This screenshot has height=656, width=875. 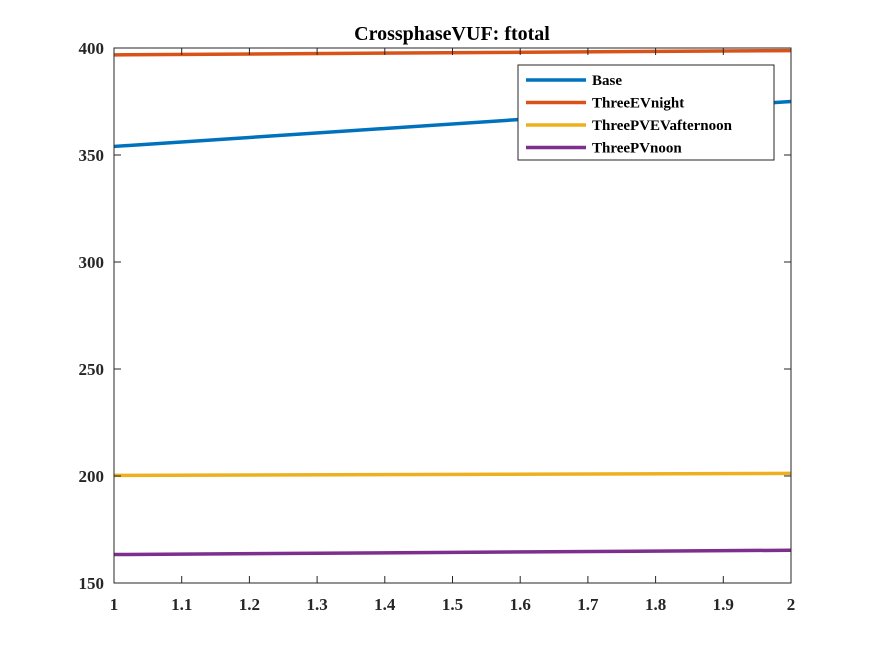 What do you see at coordinates (452, 34) in the screenshot?
I see `chart-title: CrossphaseVUF: ftotal` at bounding box center [452, 34].